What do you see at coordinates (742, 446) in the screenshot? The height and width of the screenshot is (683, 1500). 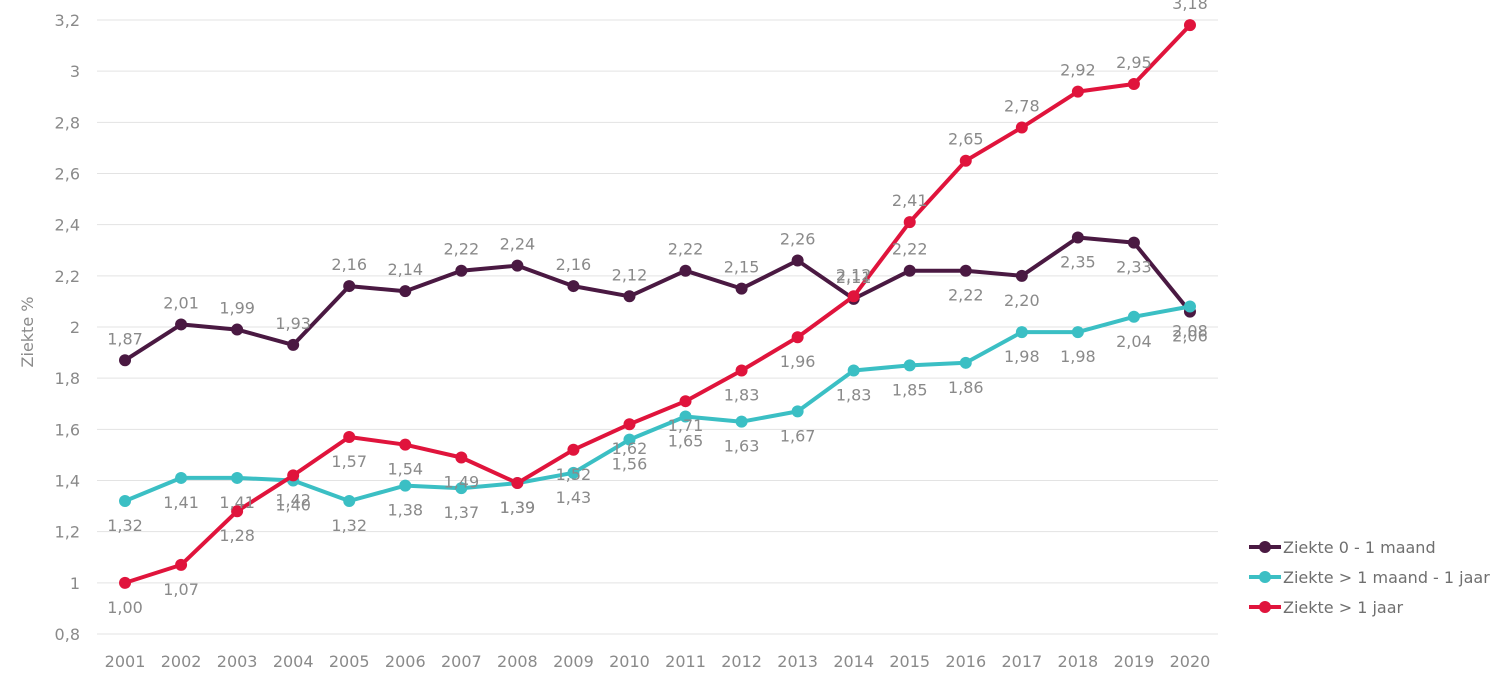 I see `data-label: 1,63` at bounding box center [742, 446].